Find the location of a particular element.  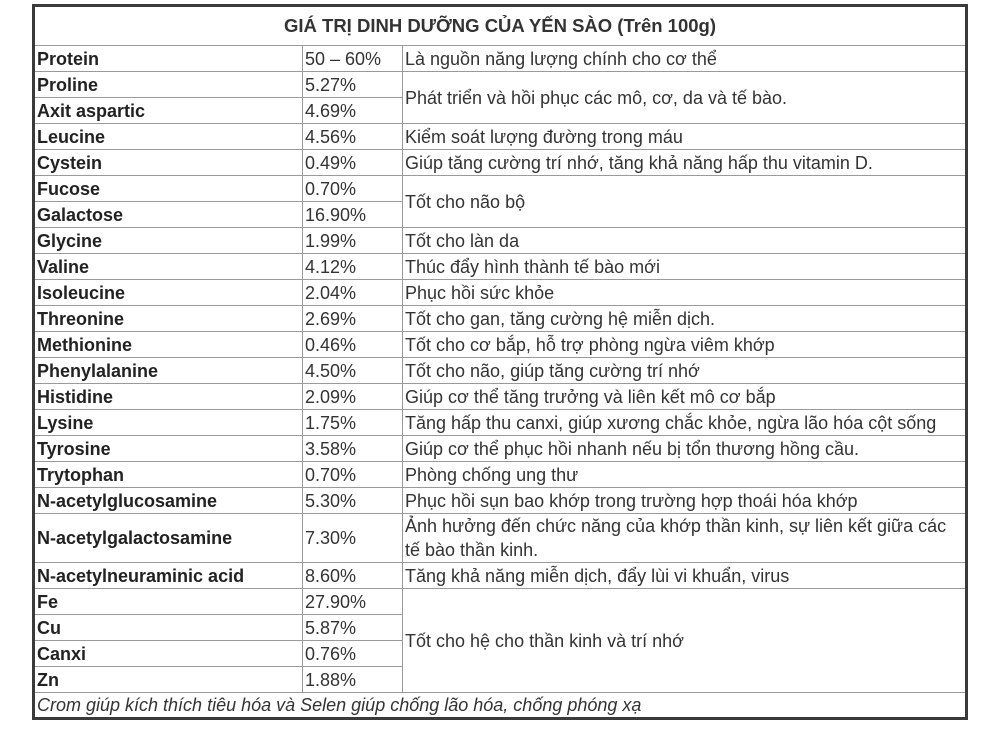

table-row: Canxi 0.76% is located at coordinates (500, 653).